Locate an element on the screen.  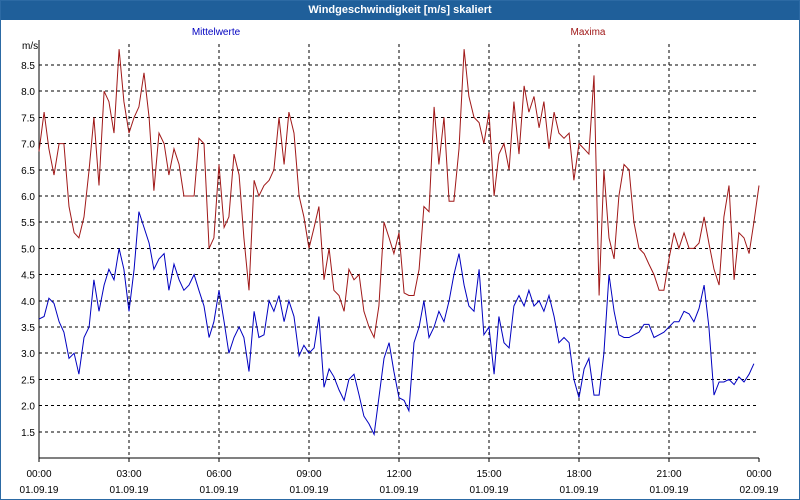
y-tick-label: 3.0 is located at coordinates (28, 354).